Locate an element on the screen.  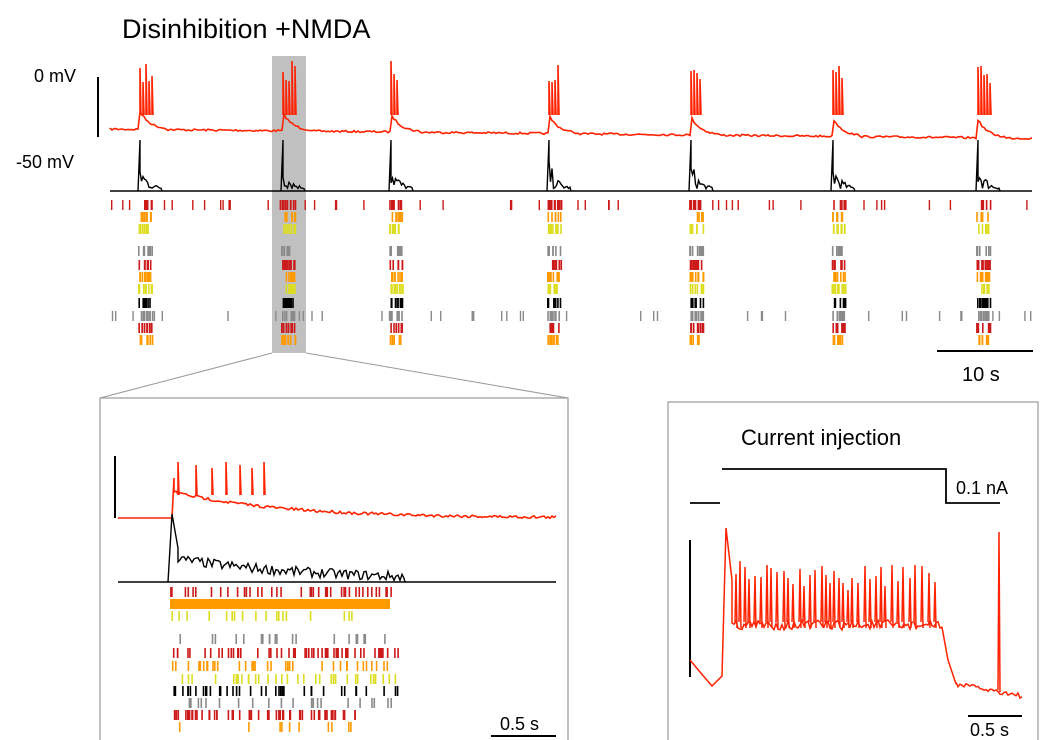
inset-red-voltage-trace is located at coordinates (337, 490).